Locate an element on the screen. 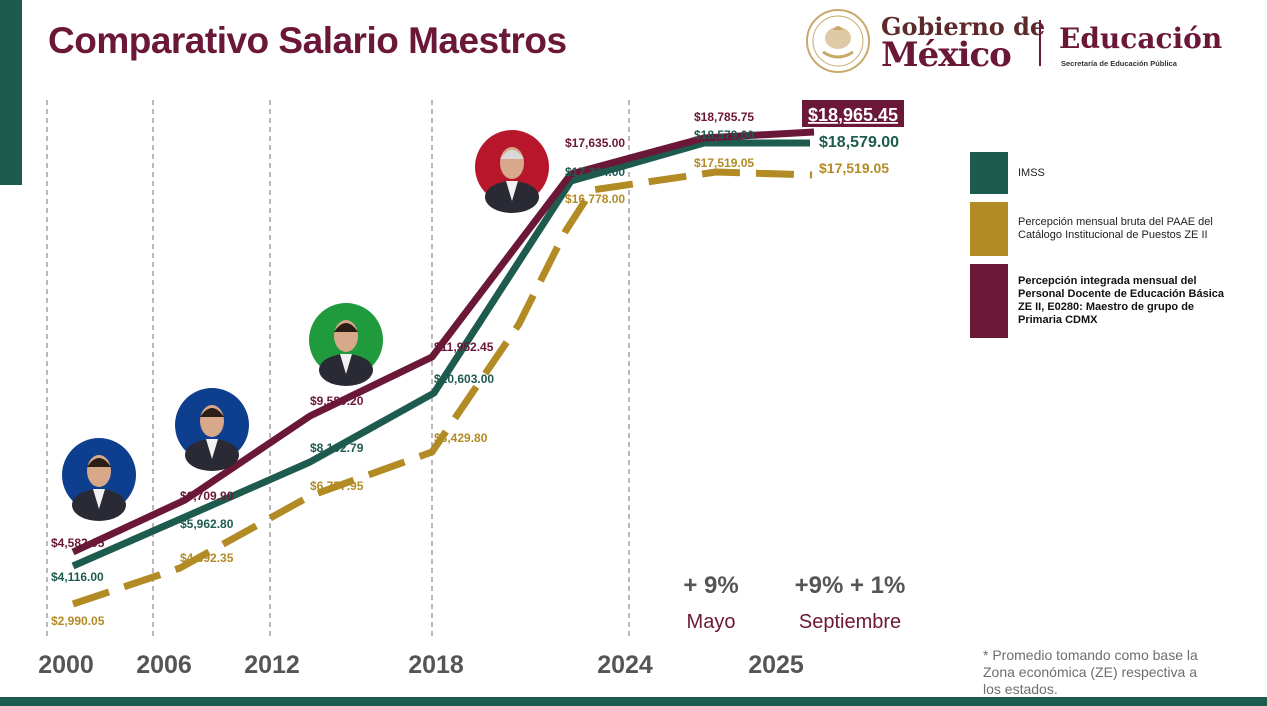 This screenshot has height=706, width=1267. data-label-s0-p6: $18,579.00 is located at coordinates (859, 142).